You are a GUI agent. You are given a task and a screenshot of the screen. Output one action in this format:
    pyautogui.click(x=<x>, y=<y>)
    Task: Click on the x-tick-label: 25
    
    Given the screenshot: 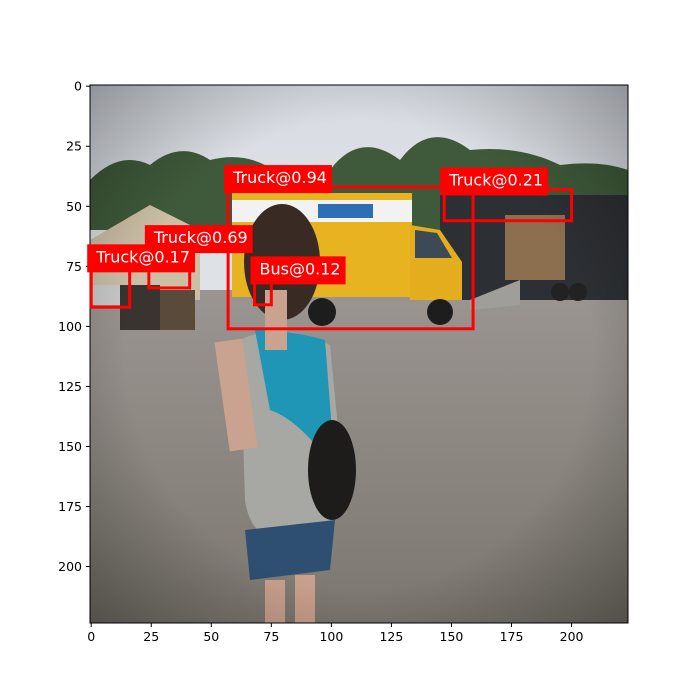 What is the action you would take?
    pyautogui.click(x=151, y=636)
    